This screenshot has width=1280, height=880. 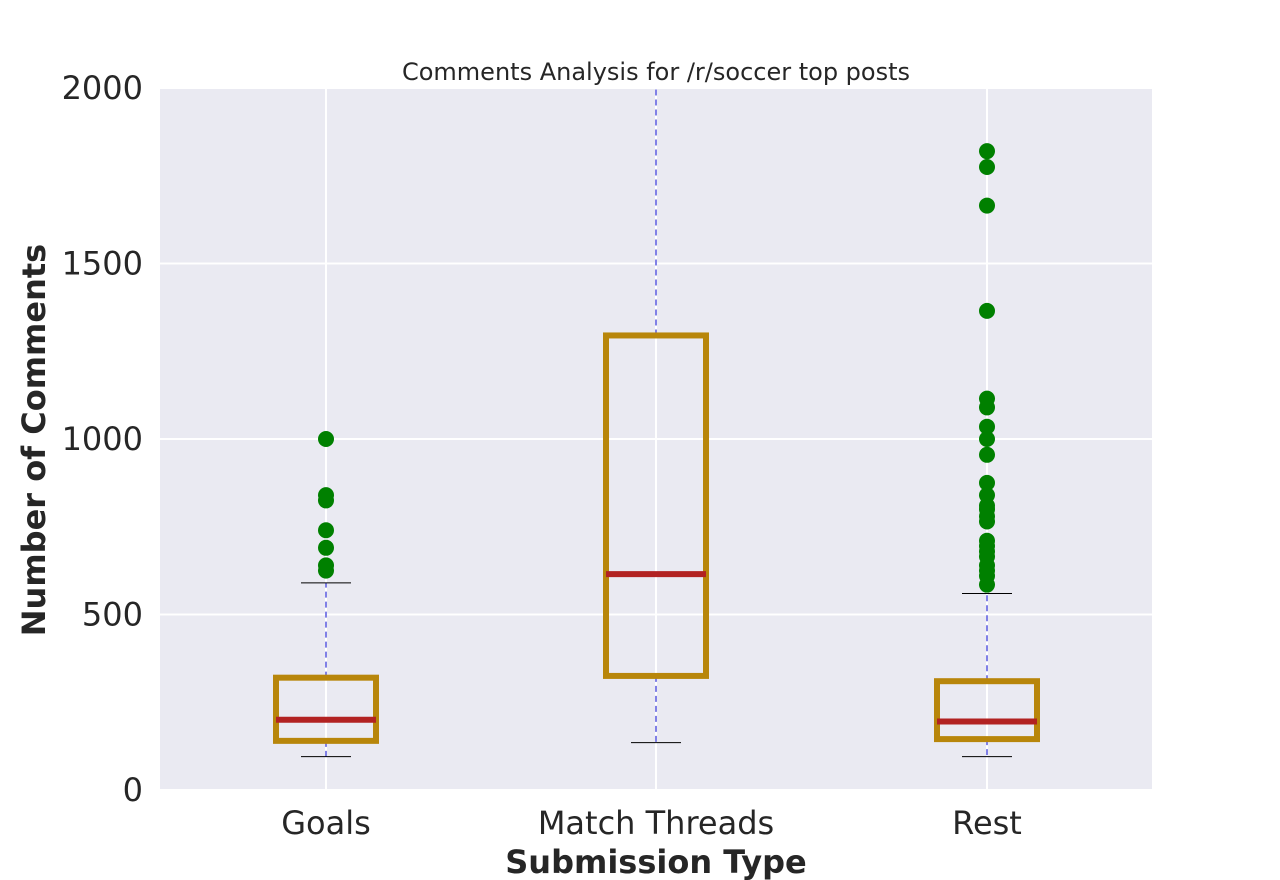 I want to click on x-tick-label: Match Threads, so click(x=656, y=823).